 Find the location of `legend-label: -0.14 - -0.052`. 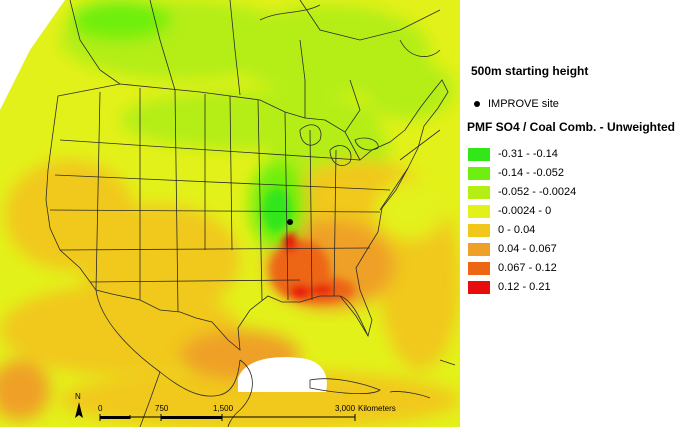

legend-label: -0.14 - -0.052 is located at coordinates (531, 173).